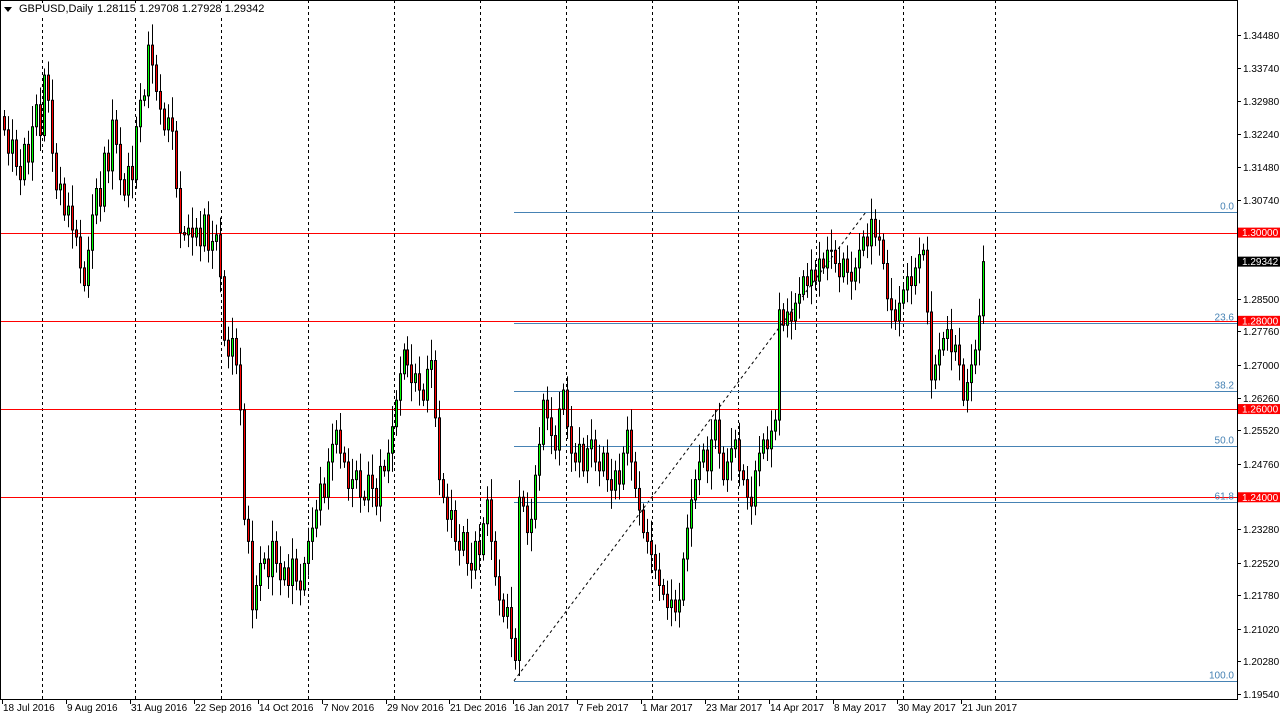 The width and height of the screenshot is (1280, 719). What do you see at coordinates (8, 9) in the screenshot?
I see `dropdown-triangle-icon` at bounding box center [8, 9].